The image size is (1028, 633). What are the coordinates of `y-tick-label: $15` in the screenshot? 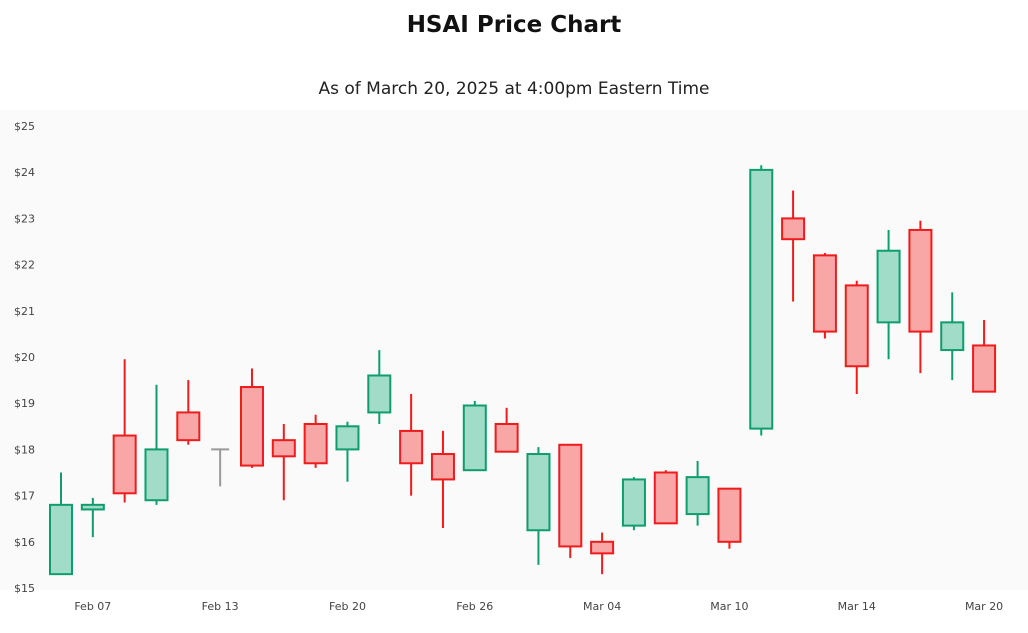 It's located at (24, 588).